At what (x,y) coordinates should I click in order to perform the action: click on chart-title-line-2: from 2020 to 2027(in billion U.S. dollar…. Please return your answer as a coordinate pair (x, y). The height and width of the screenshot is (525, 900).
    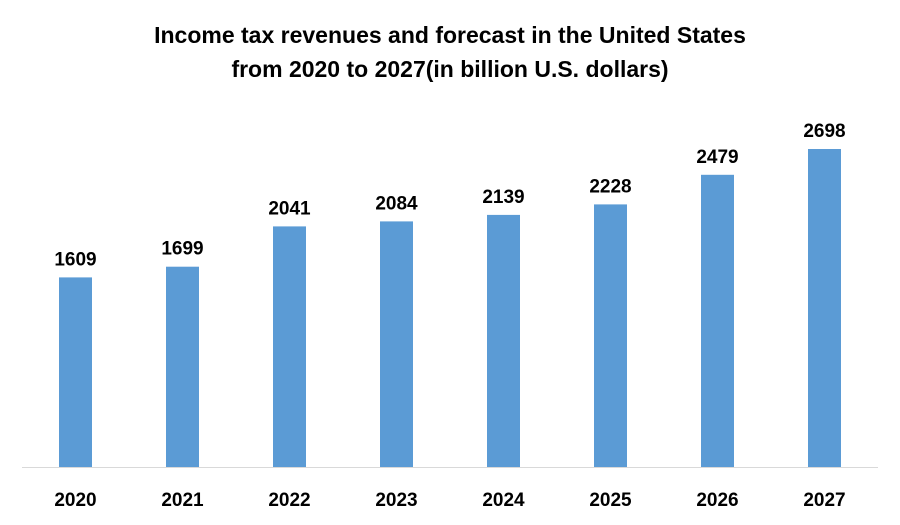
    Looking at the image, I should click on (450, 69).